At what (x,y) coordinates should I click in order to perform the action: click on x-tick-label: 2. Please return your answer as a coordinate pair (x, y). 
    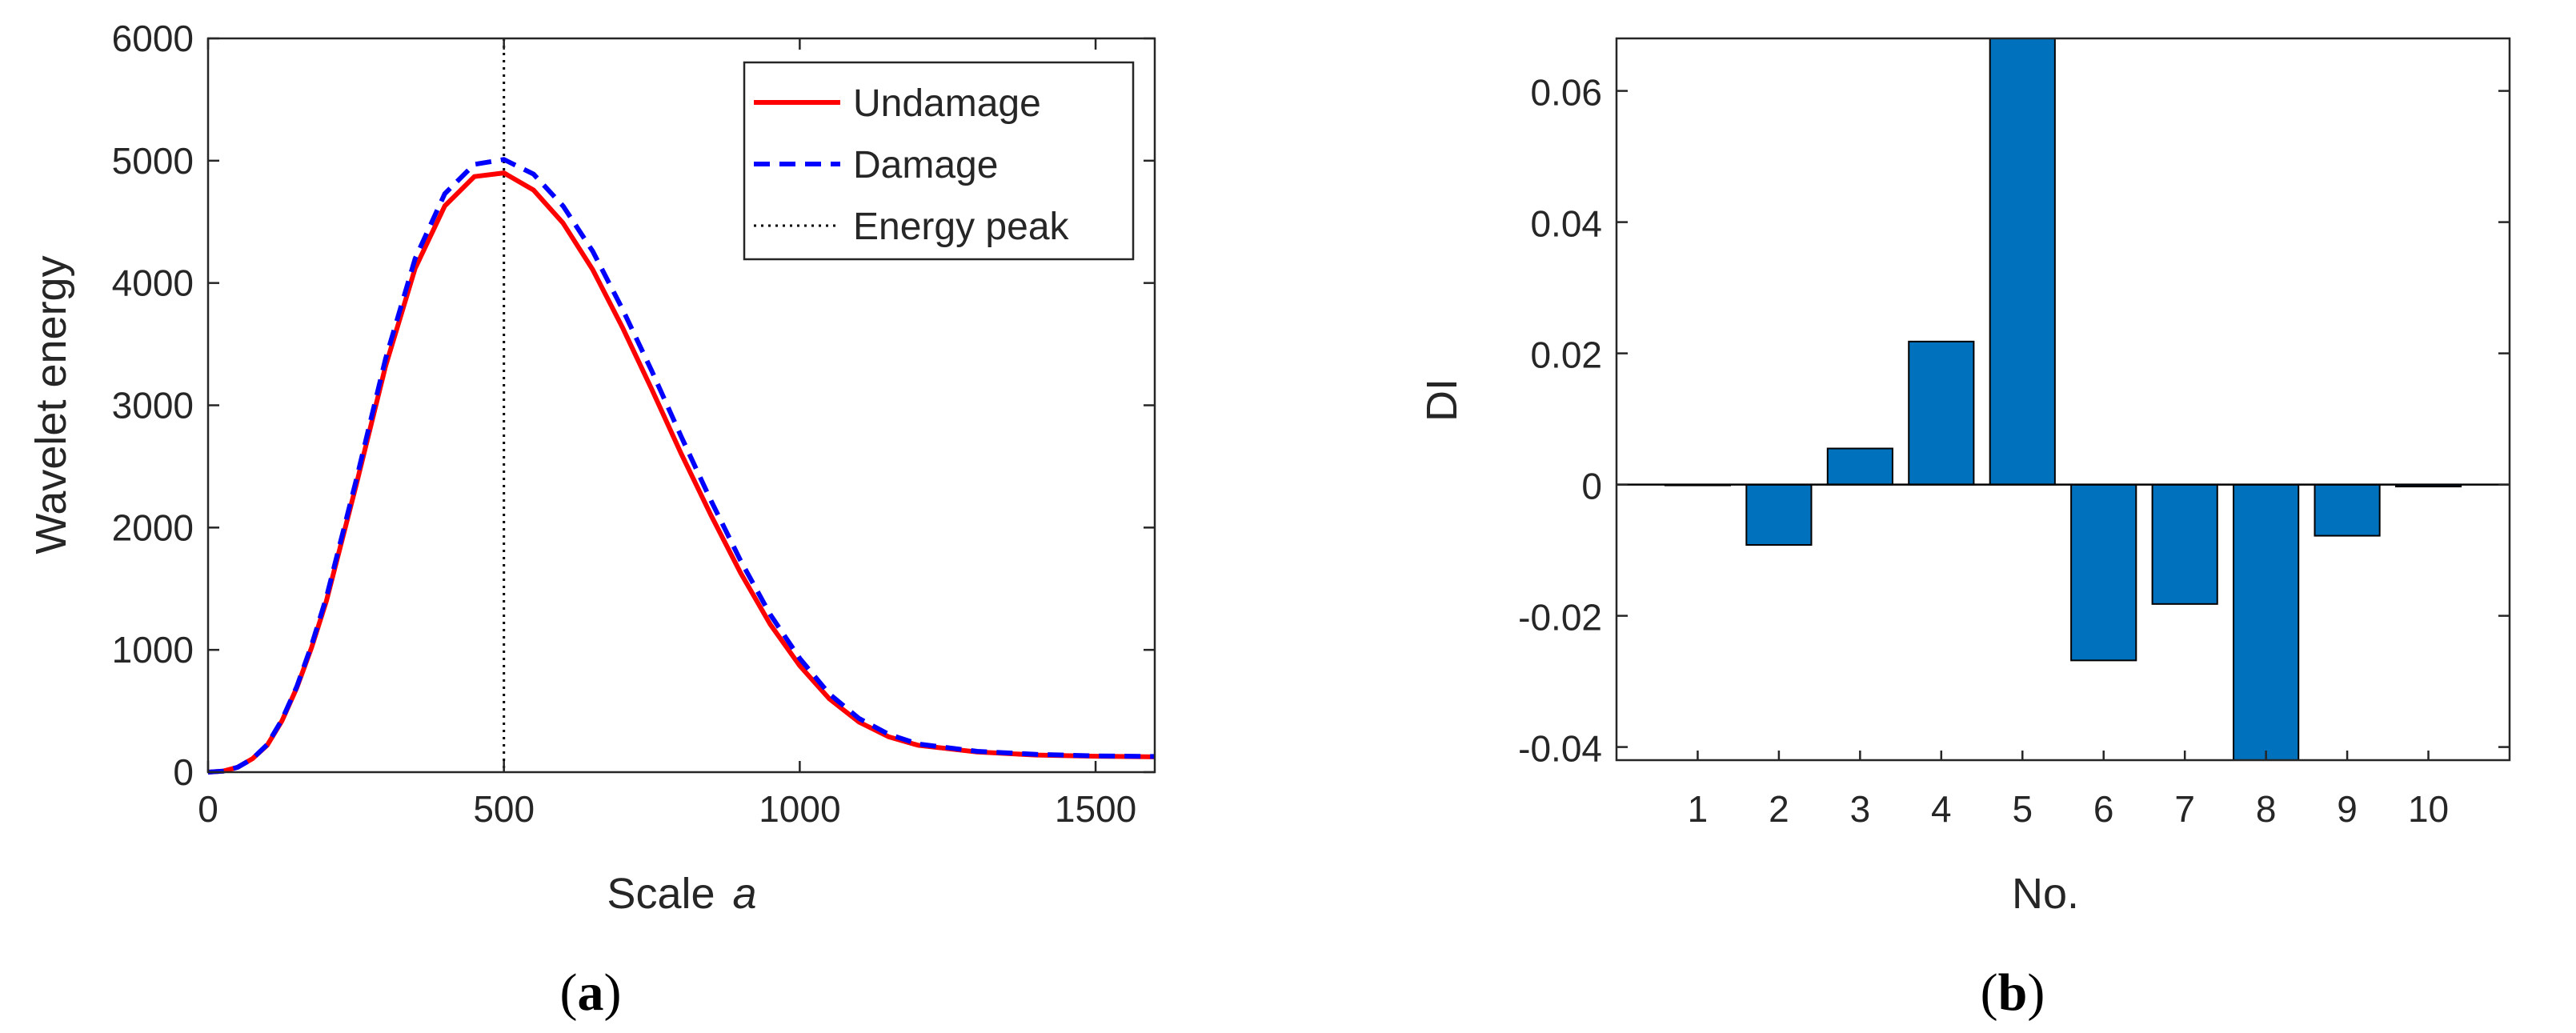
    Looking at the image, I should click on (1779, 809).